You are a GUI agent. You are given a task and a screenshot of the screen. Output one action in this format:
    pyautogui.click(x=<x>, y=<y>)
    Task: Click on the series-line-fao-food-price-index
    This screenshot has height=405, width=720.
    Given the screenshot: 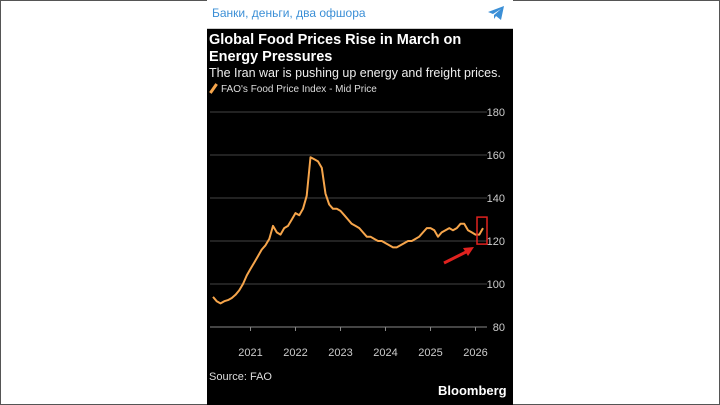 What is the action you would take?
    pyautogui.click(x=348, y=230)
    